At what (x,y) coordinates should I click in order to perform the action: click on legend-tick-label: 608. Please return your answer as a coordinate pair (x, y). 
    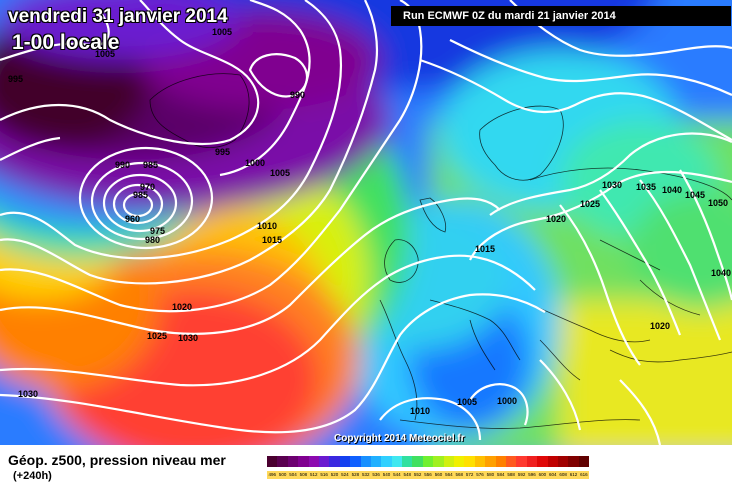
    Looking at the image, I should click on (563, 475).